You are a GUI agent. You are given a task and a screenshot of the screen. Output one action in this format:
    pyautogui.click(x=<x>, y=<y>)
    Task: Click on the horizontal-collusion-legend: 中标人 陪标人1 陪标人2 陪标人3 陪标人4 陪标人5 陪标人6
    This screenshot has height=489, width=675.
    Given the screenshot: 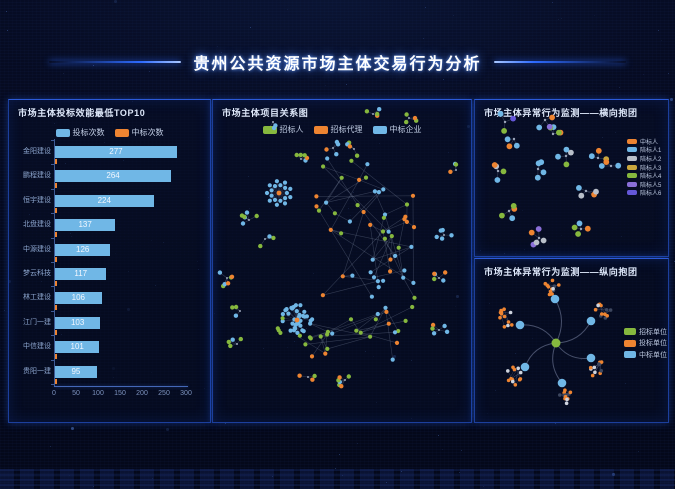 What is the action you would take?
    pyautogui.click(x=644, y=167)
    